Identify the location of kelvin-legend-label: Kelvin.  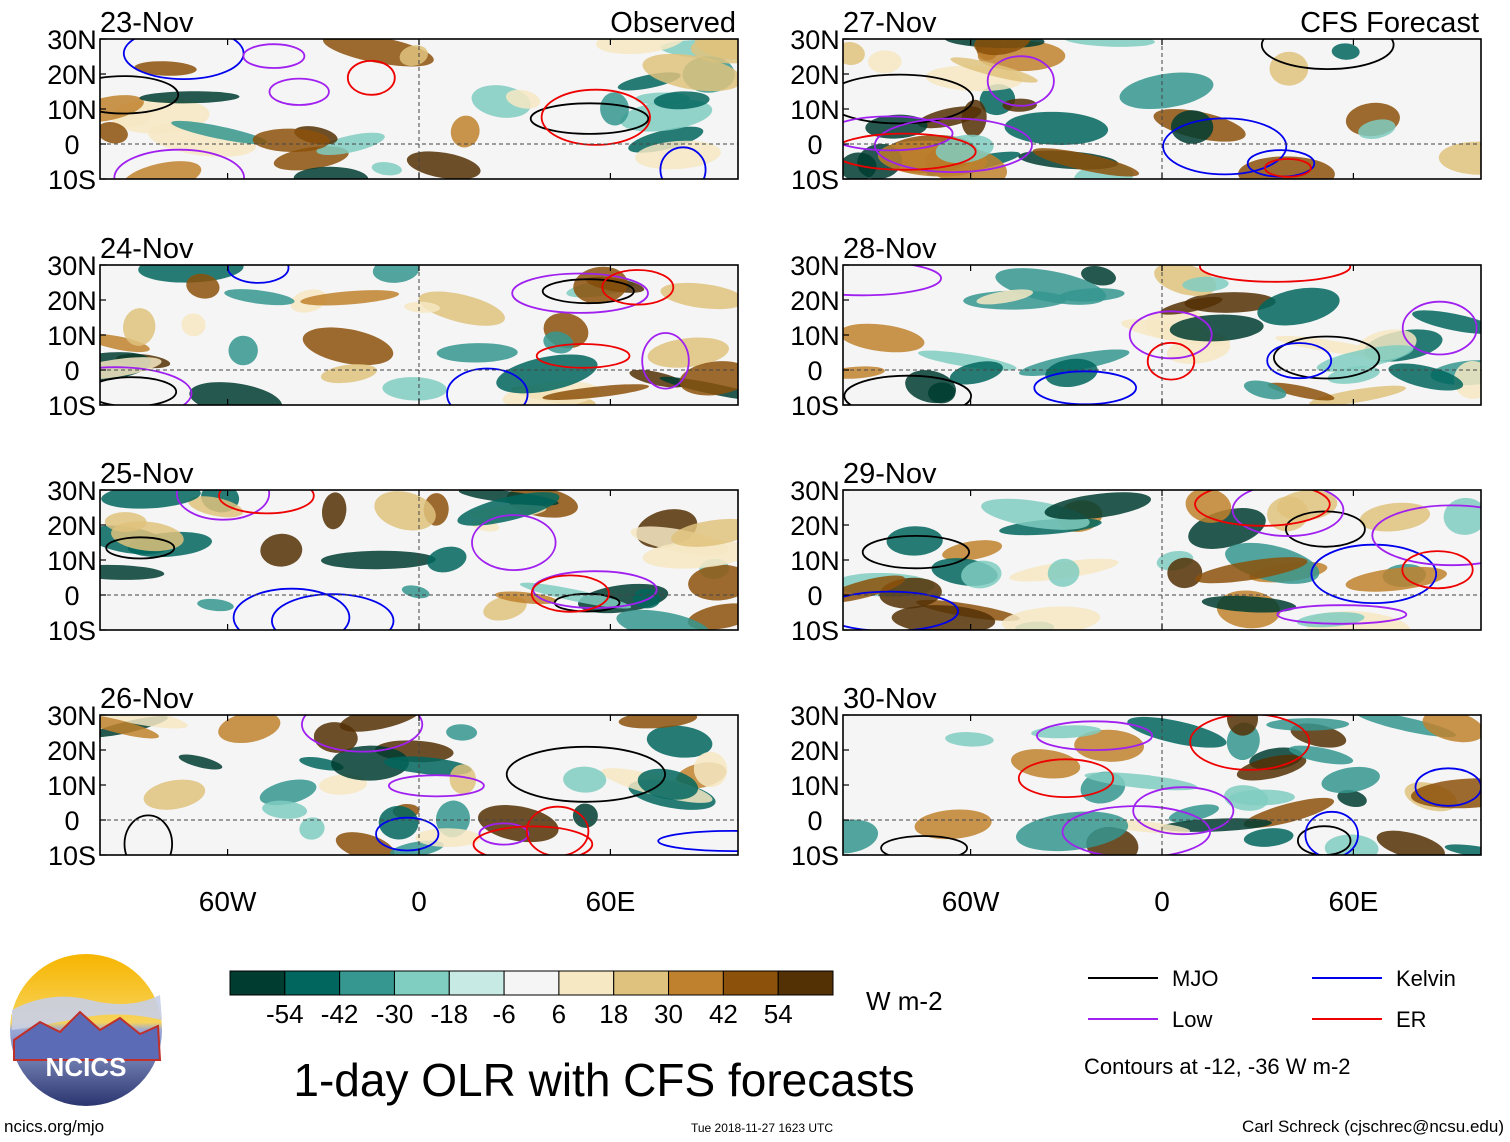
(1426, 978).